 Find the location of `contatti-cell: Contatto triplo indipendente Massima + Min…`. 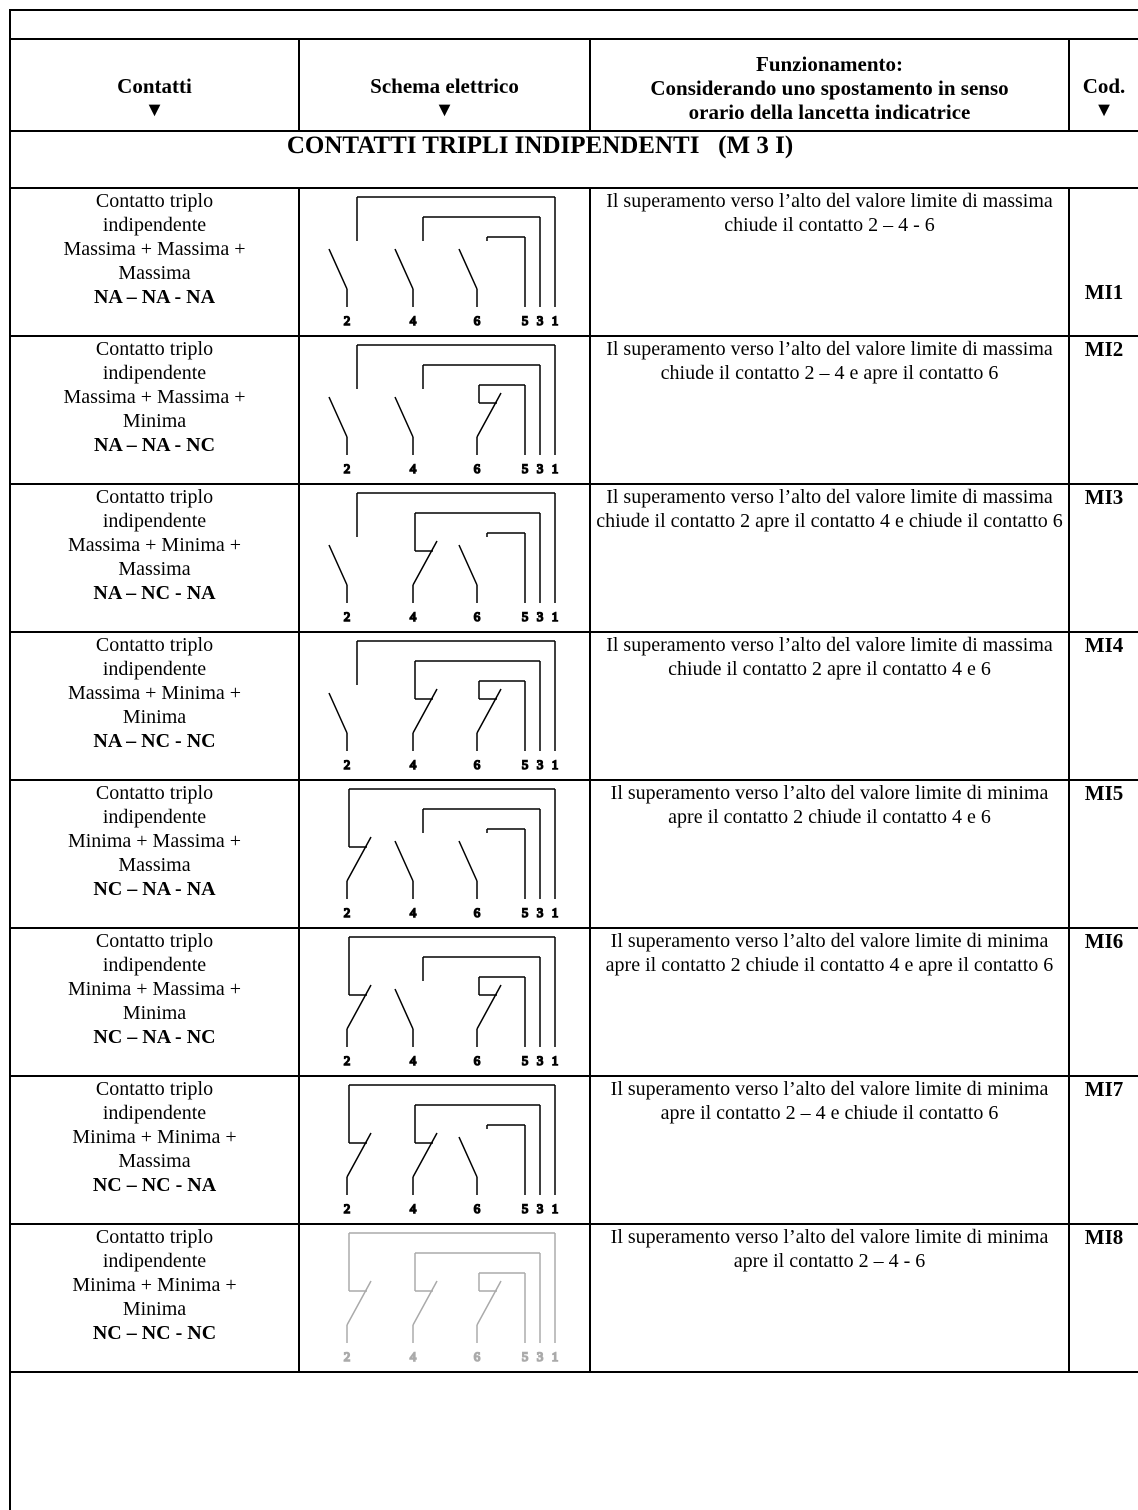

contatti-cell: Contatto triplo indipendente Massima + Min… is located at coordinates (154, 558).